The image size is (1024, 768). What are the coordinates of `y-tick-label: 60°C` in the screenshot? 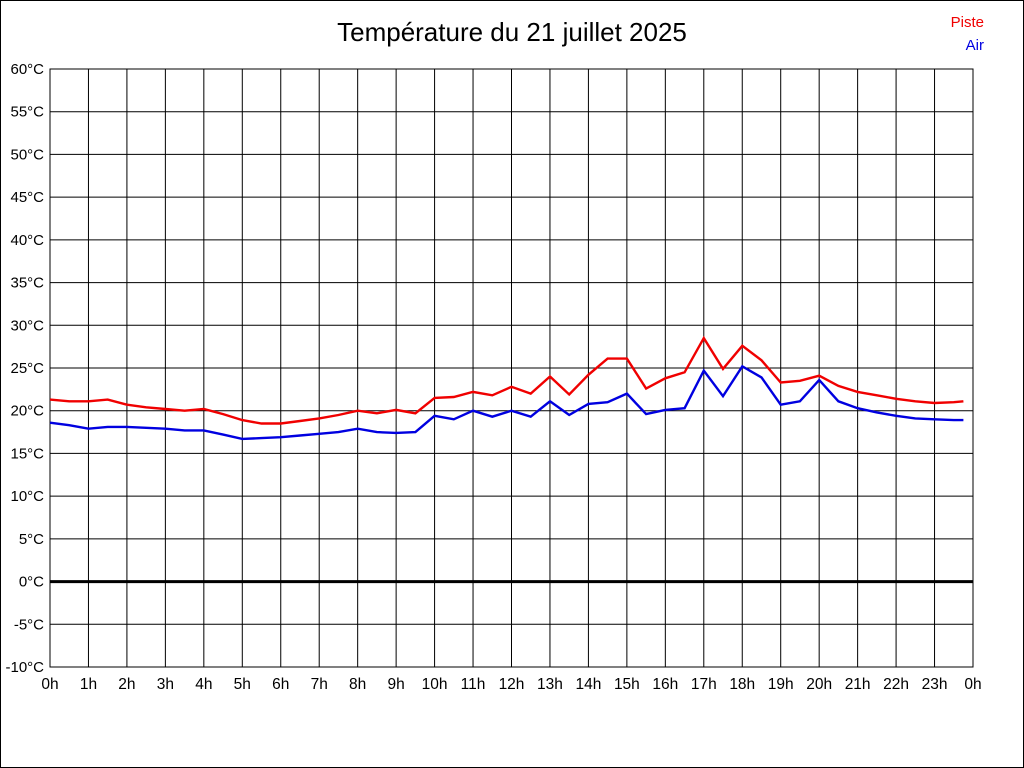 It's located at (27, 69).